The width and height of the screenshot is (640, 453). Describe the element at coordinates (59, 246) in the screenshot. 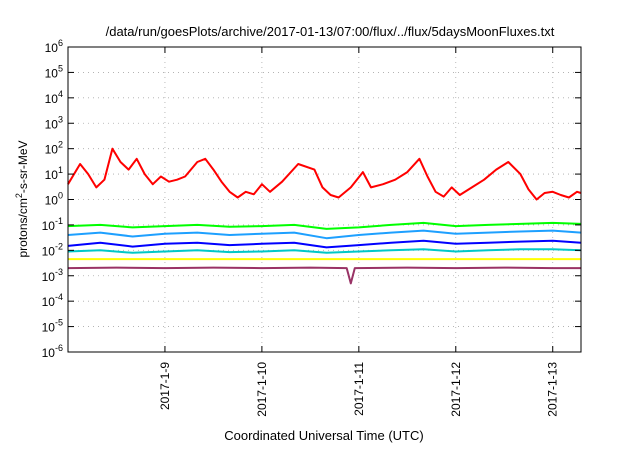

I see `y-tick-exponent: -2` at that location.